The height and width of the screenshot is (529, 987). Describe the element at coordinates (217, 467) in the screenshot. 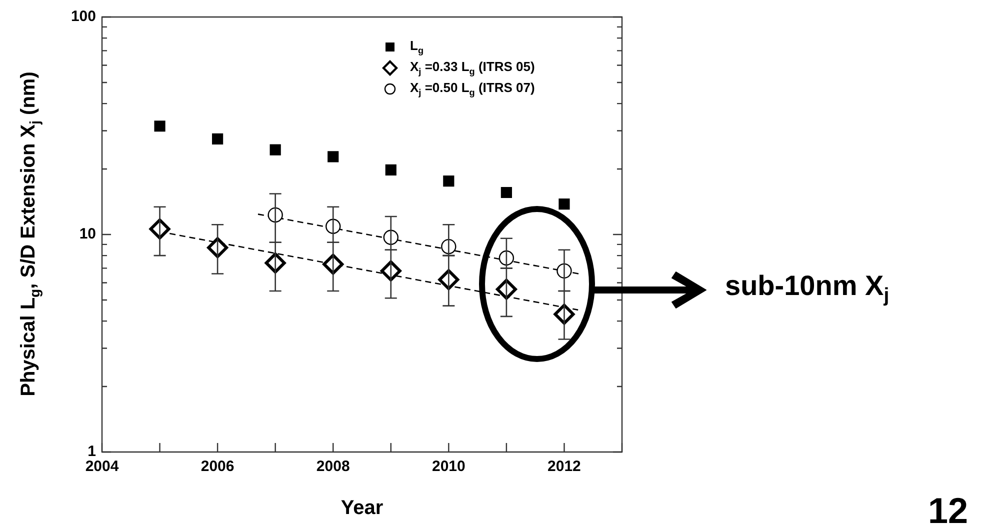

I see `x-tick-label: 2006` at that location.